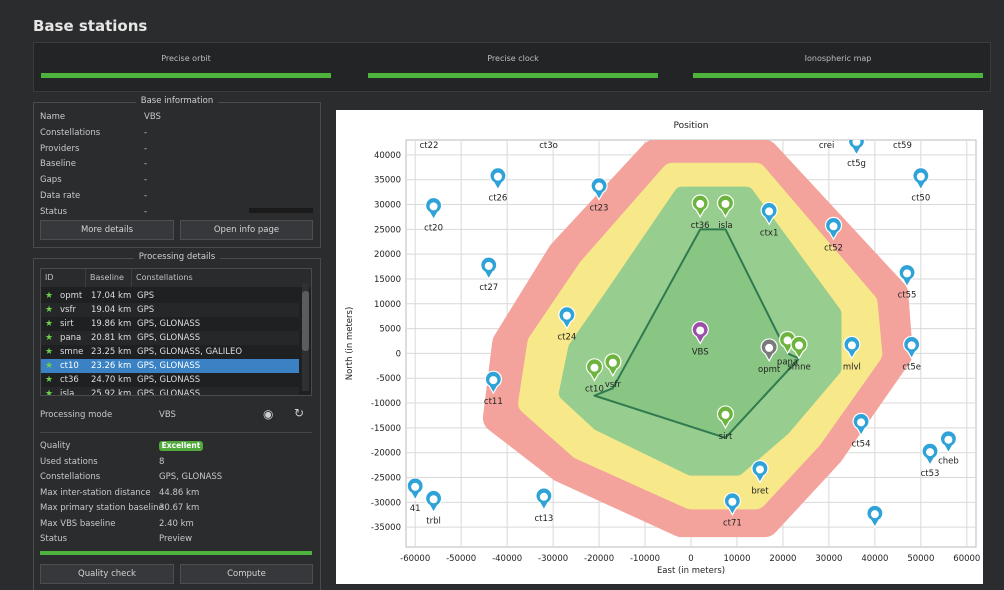  What do you see at coordinates (736, 559) in the screenshot?
I see `x-tick-label: 10000` at bounding box center [736, 559].